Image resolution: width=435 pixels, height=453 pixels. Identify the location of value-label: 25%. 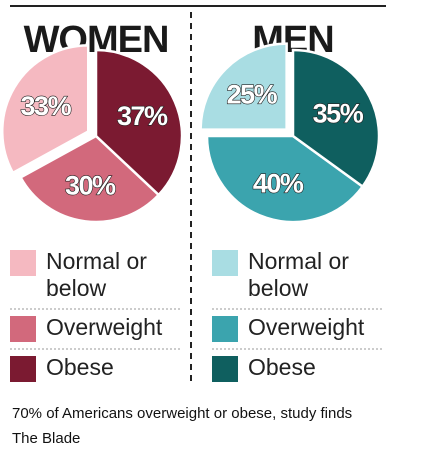
(252, 94).